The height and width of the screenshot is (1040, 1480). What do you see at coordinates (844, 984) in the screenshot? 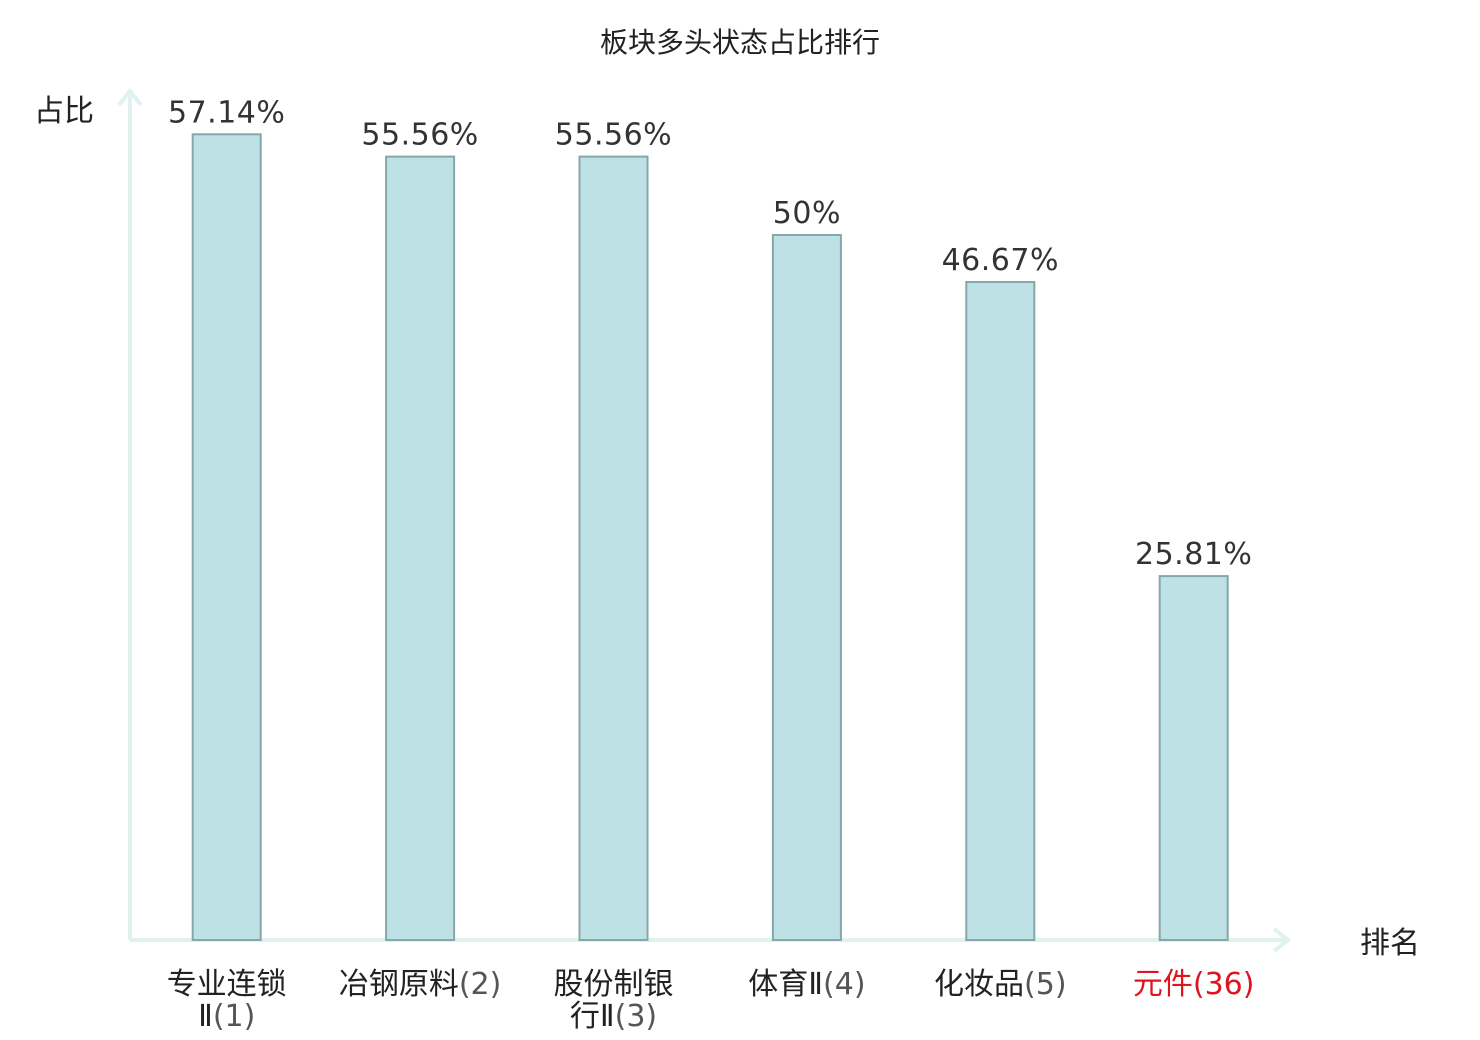
I see `category-rank: (4)` at bounding box center [844, 984].